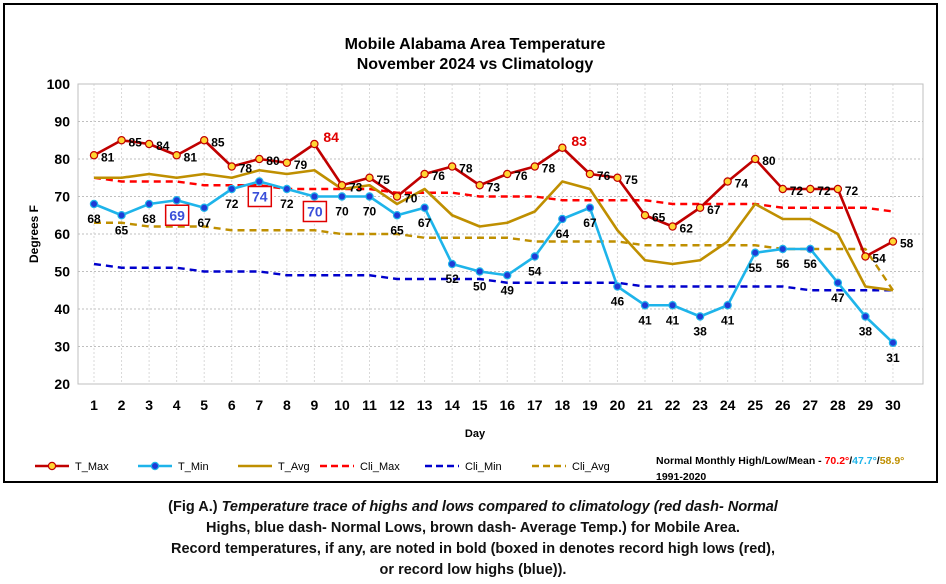  Describe the element at coordinates (907, 244) in the screenshot. I see `t-max-data-label: 58` at that location.